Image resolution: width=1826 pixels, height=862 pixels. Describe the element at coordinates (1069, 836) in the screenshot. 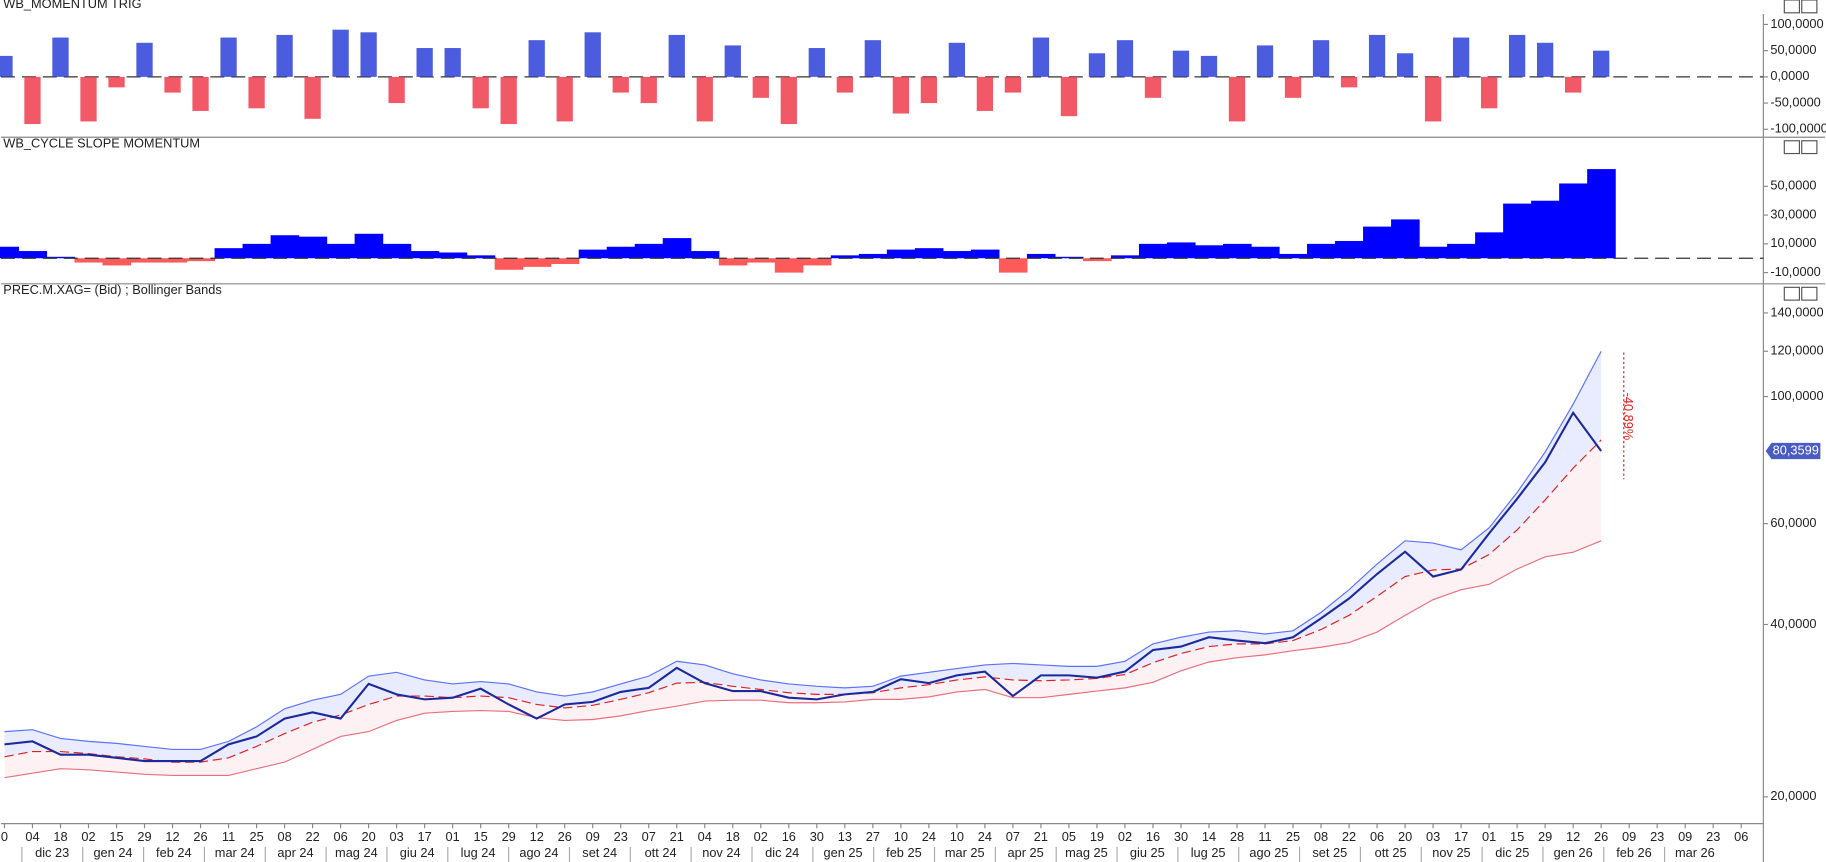

I see `x-tick-label: 05` at that location.